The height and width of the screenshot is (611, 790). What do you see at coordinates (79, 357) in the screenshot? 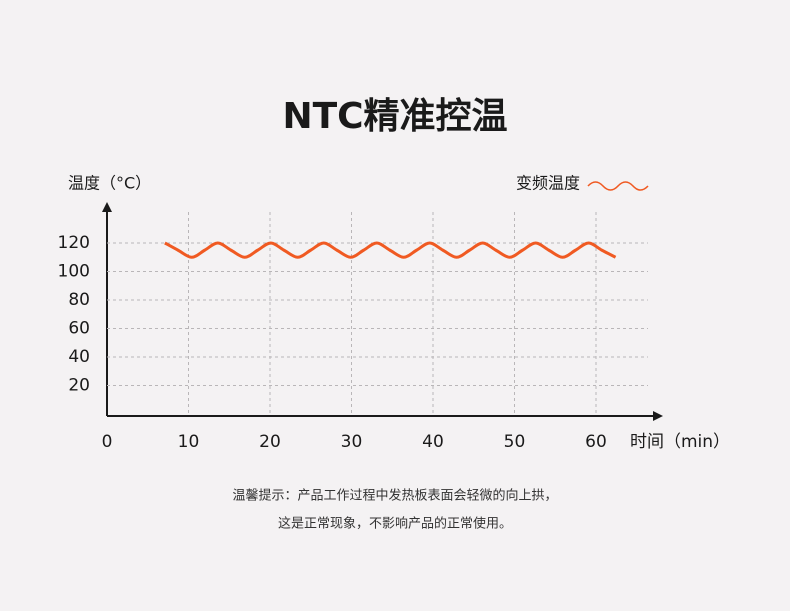
I see `y-tick-label: 40` at bounding box center [79, 357].